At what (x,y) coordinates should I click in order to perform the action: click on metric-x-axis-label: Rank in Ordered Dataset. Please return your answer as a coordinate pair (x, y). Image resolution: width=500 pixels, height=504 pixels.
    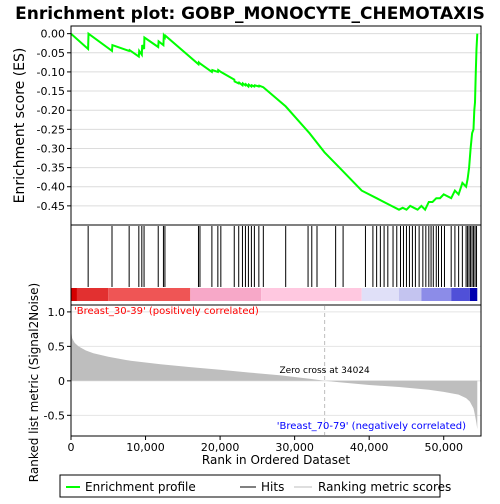
    Looking at the image, I should click on (276, 460).